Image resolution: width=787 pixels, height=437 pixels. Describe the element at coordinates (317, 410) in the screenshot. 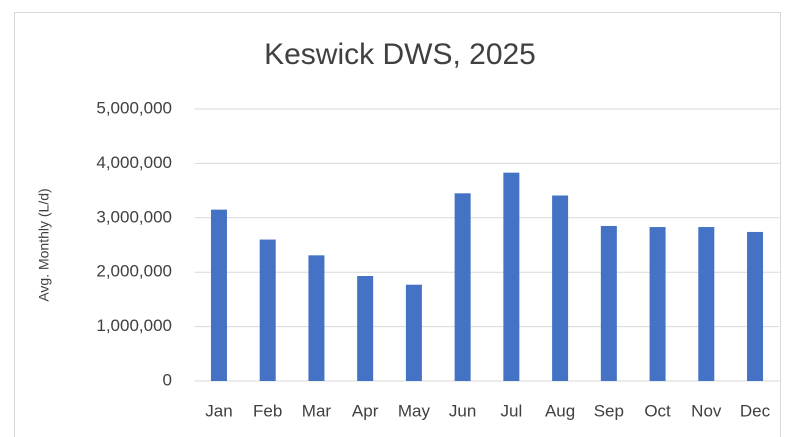

I see `x-tick-label: Mar` at that location.